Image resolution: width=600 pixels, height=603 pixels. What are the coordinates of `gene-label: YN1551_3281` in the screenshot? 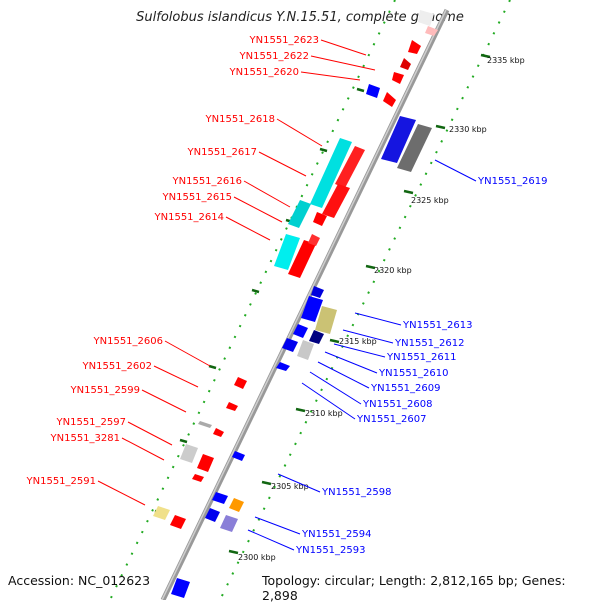 It's located at (85, 438).